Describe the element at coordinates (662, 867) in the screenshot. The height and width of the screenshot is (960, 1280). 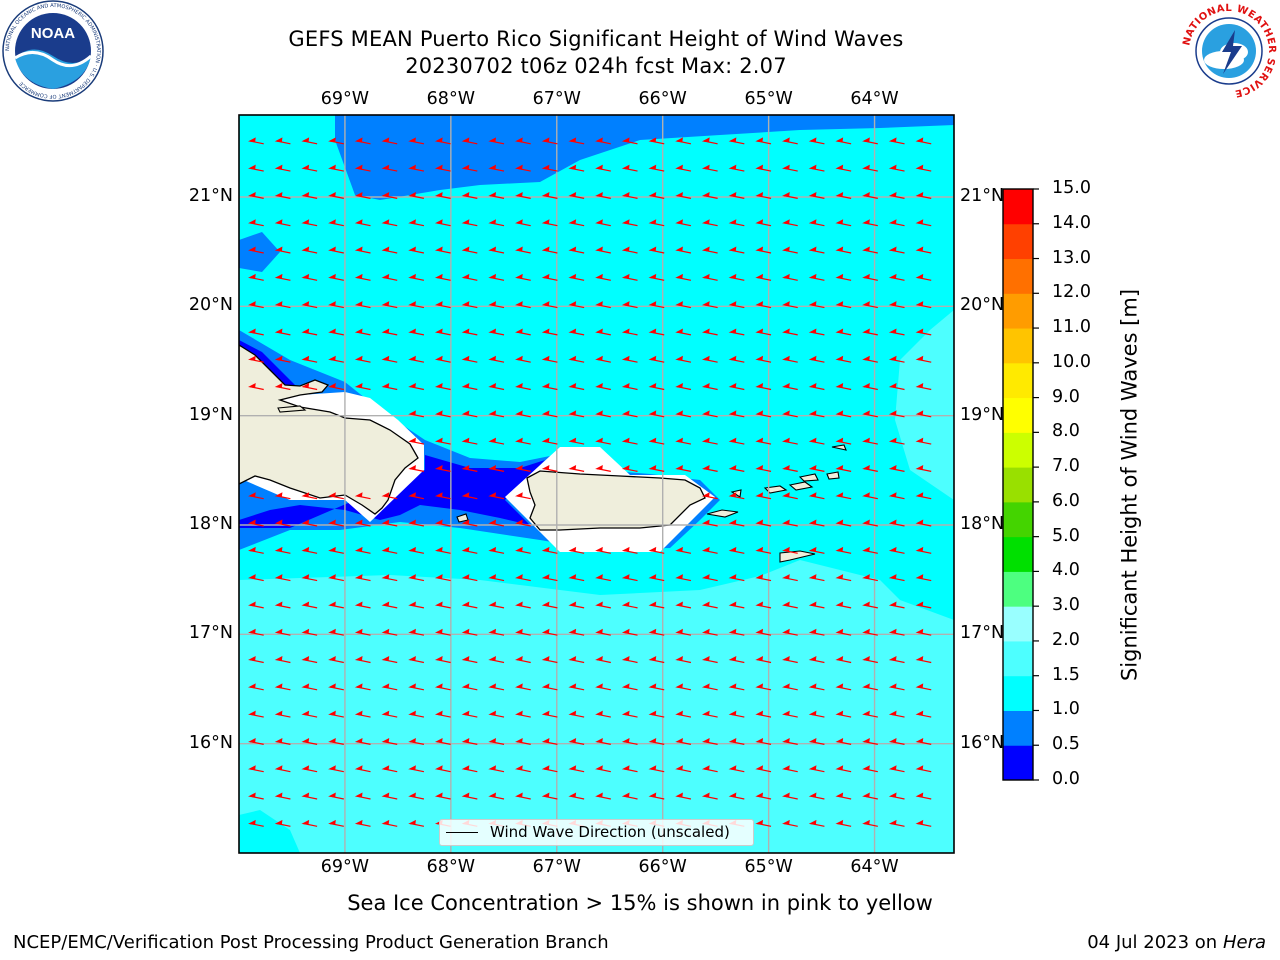
I see `tick-label: 66°W` at that location.